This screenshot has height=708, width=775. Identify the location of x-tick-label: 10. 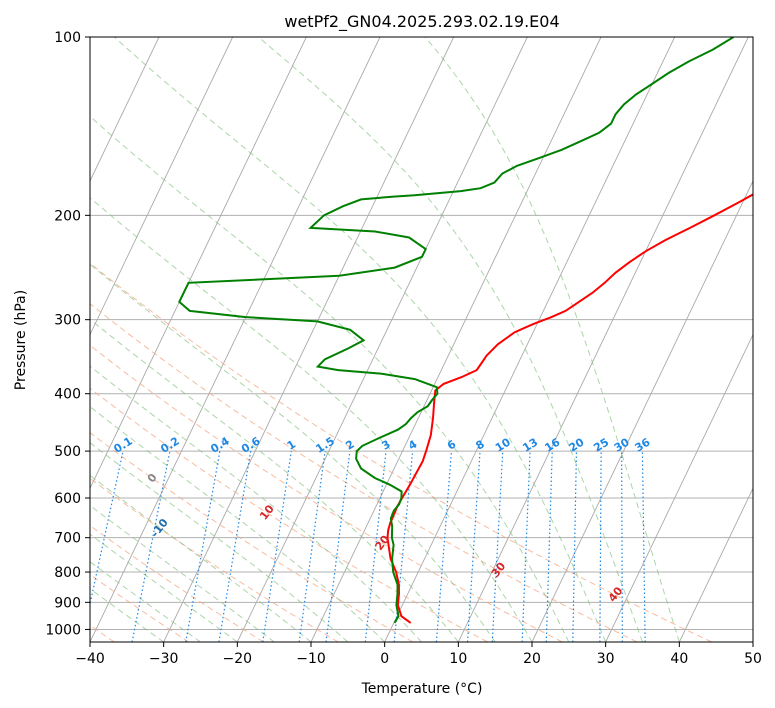
(458, 659).